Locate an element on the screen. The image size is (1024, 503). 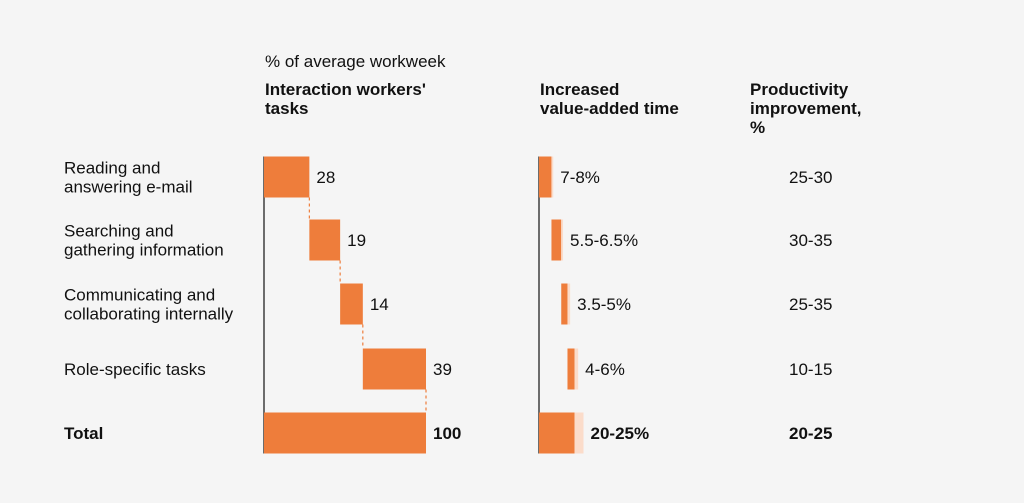
total-label: Total is located at coordinates (83, 433).